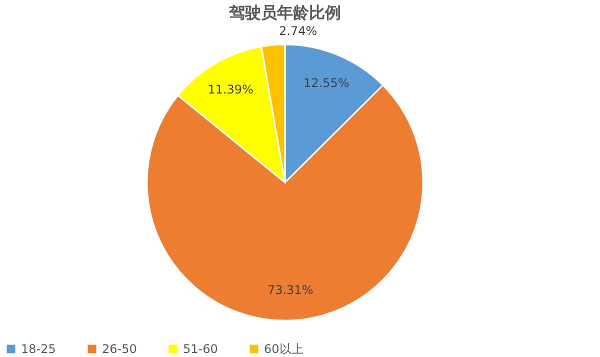  Describe the element at coordinates (284, 349) in the screenshot. I see `legend-label: 60以上` at that location.